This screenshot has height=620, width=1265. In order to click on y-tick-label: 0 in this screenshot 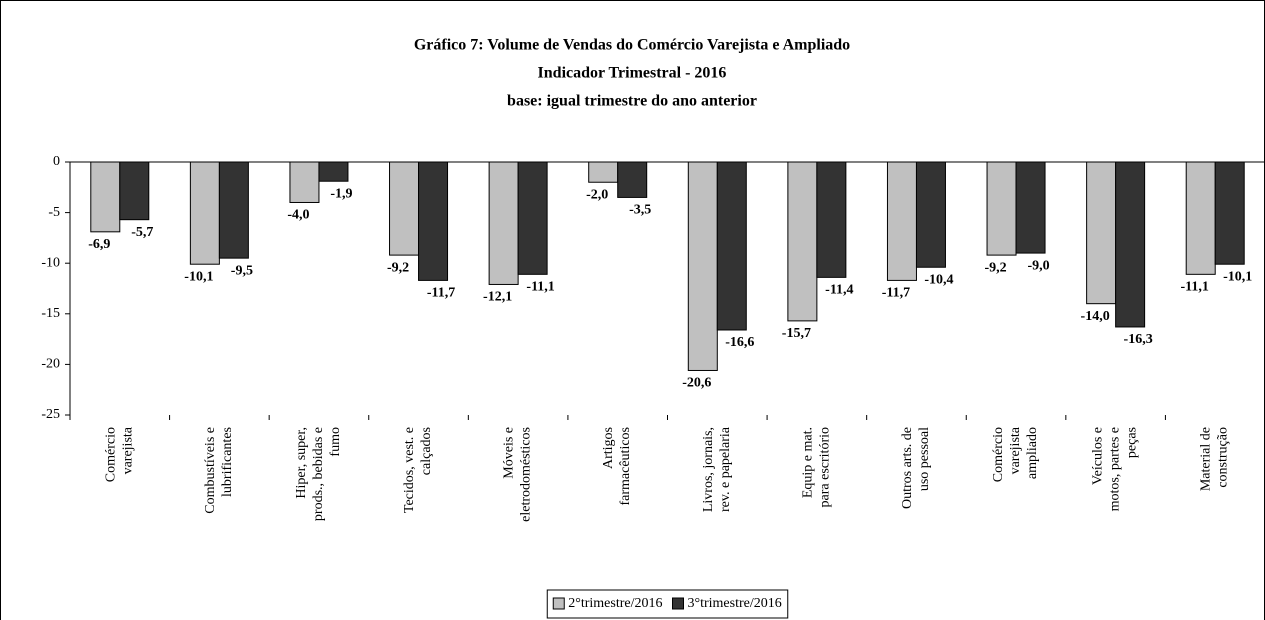, I will do `click(56, 161)`.